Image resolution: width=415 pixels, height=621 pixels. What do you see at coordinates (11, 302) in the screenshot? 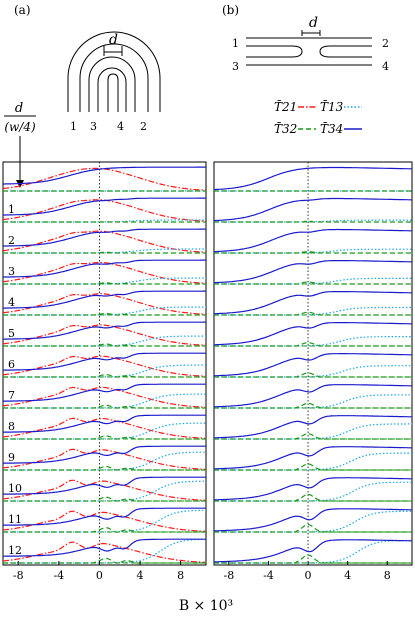
I see `row-label: 4` at bounding box center [11, 302].